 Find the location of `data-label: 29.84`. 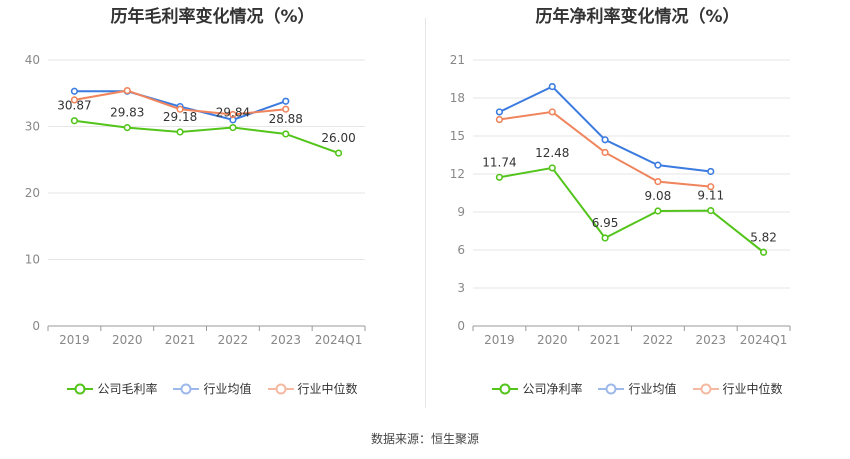

data-label: 29.84 is located at coordinates (233, 113).